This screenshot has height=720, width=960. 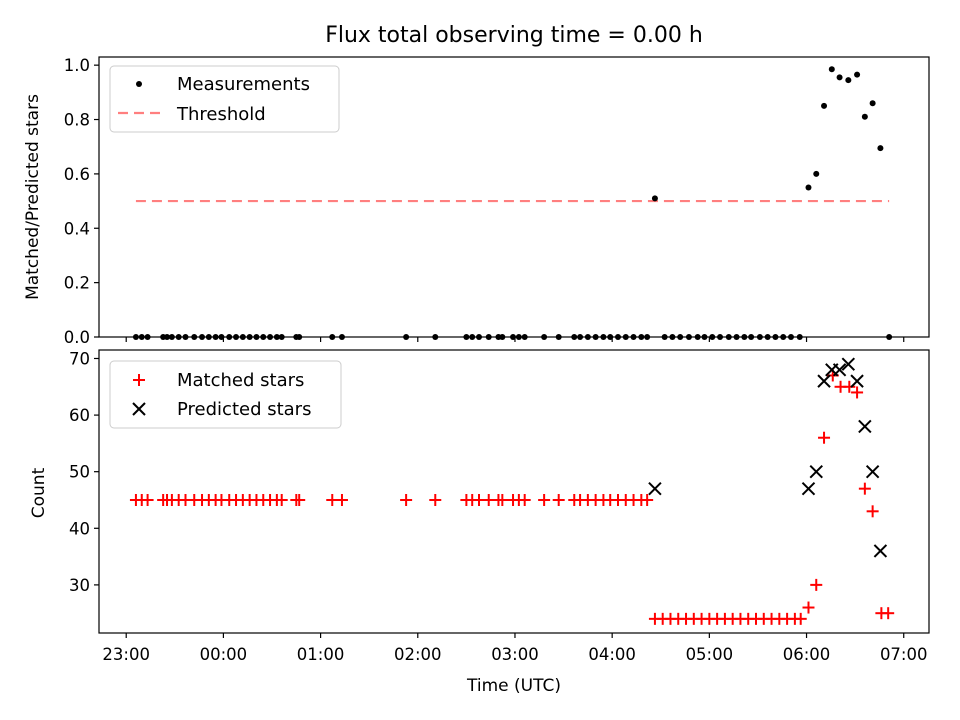 What do you see at coordinates (77, 65) in the screenshot?
I see `top-y-tick-label: 1.0` at bounding box center [77, 65].